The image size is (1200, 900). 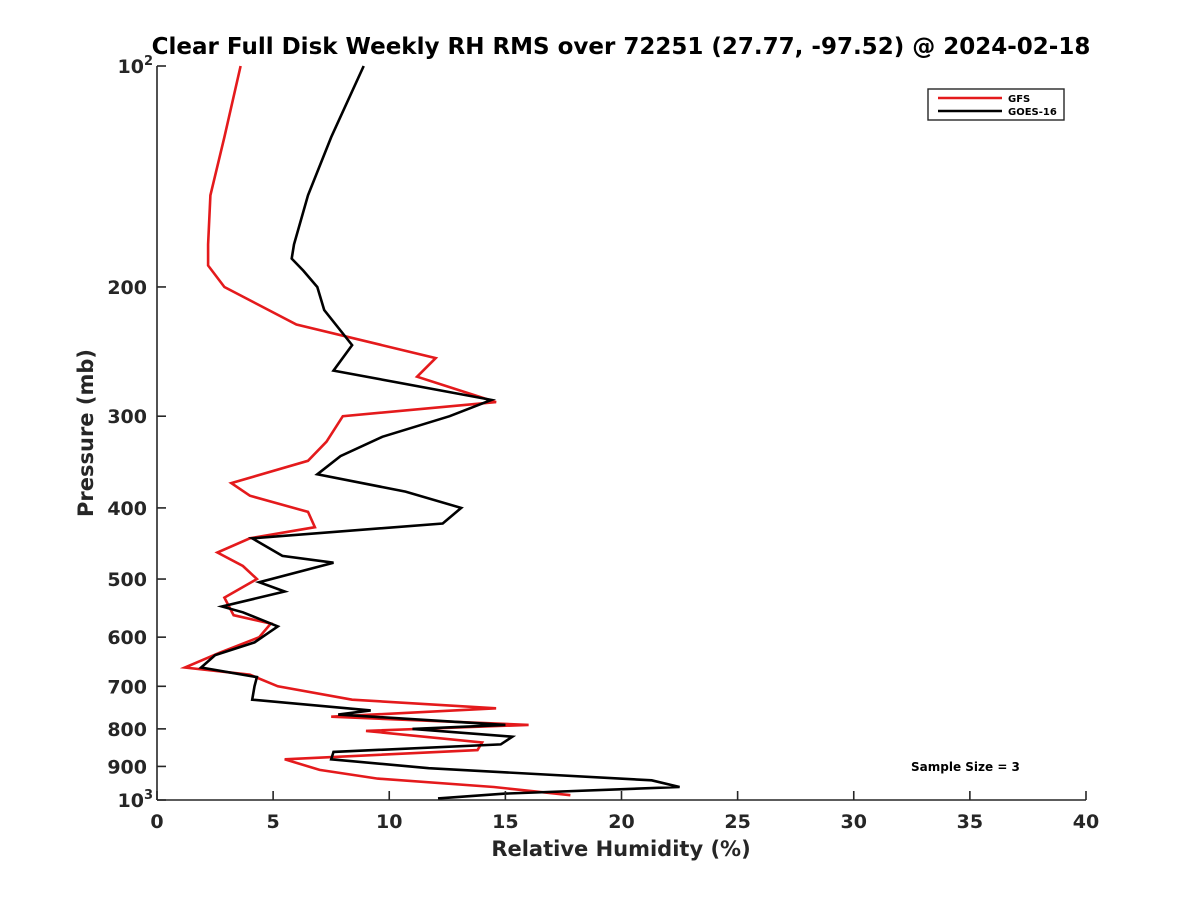 I want to click on y-tick-label: 200, so click(x=127, y=288).